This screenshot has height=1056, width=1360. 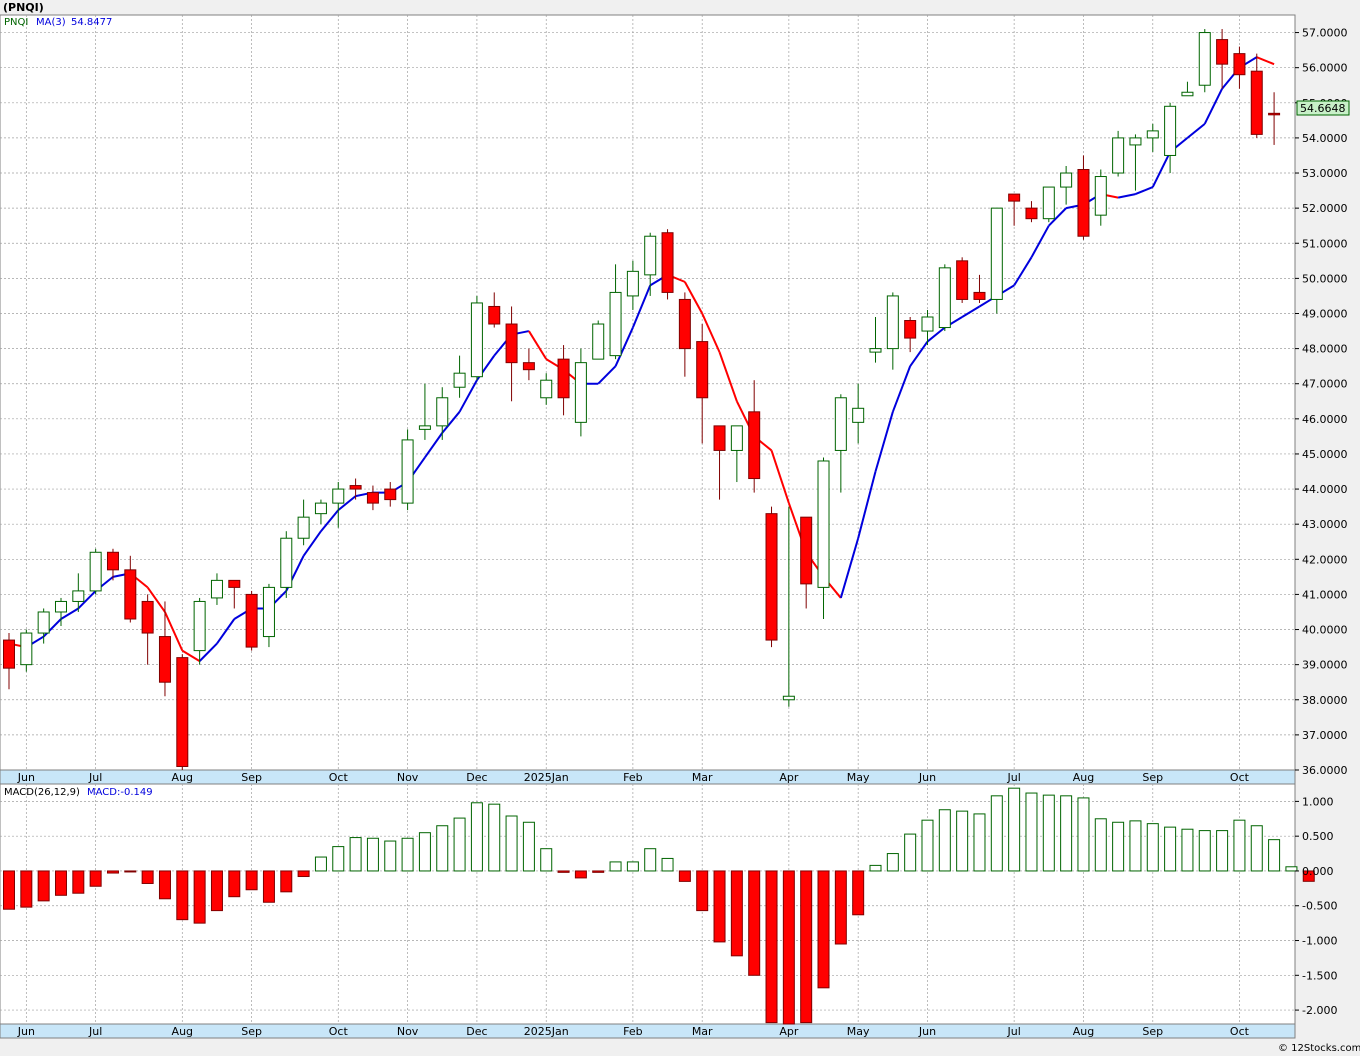 What do you see at coordinates (858, 1031) in the screenshot?
I see `macd-x-tick-label: May` at bounding box center [858, 1031].